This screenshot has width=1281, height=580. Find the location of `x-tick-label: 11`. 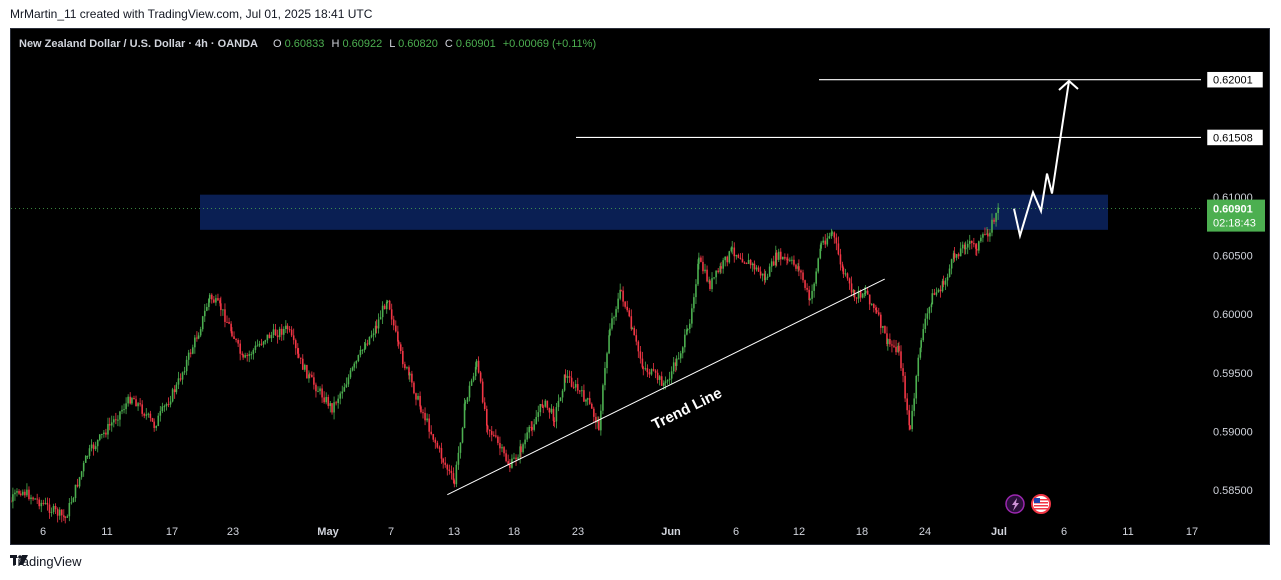

x-tick-label: 11 is located at coordinates (106, 532).